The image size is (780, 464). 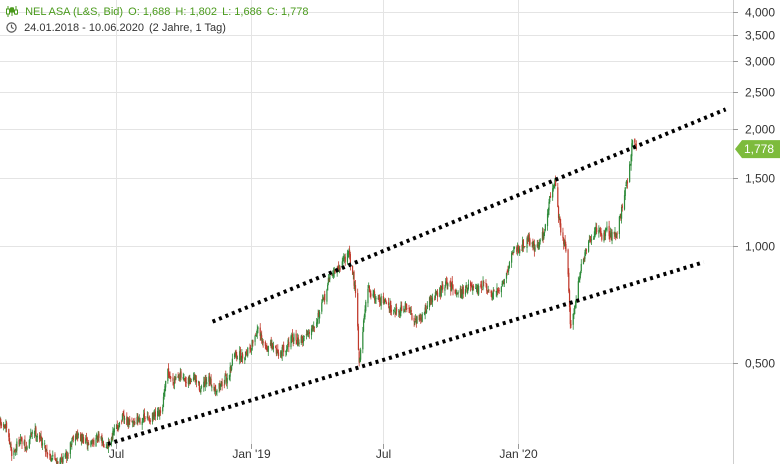 I want to click on x-tick-label: Jan '19, so click(x=251, y=454).